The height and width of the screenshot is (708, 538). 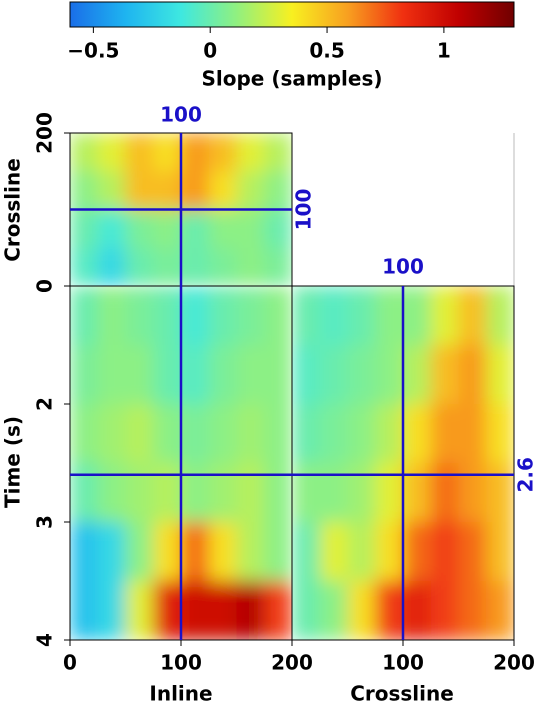 I want to click on x-tick-label: 100, so click(x=181, y=663).